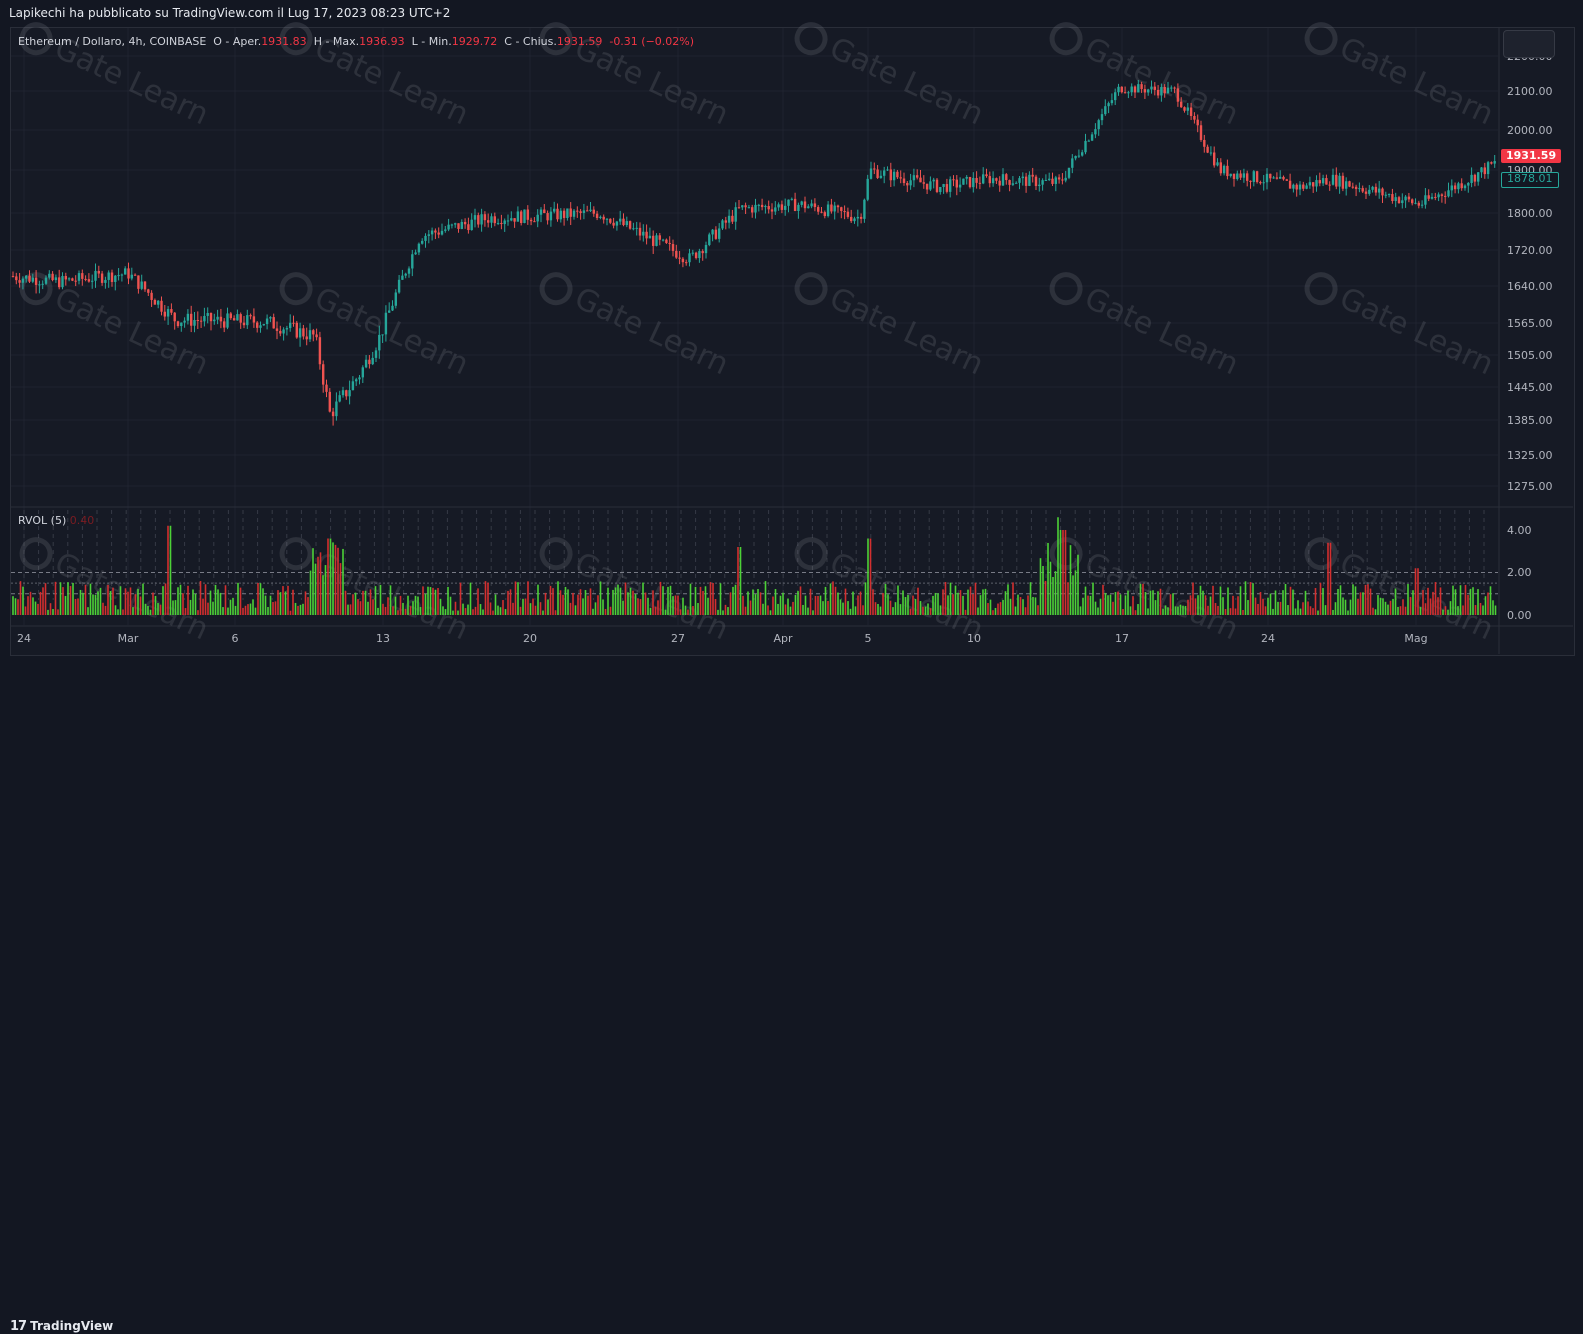 The image size is (1583, 1334). I want to click on close-value: 1931.59, so click(579, 41).